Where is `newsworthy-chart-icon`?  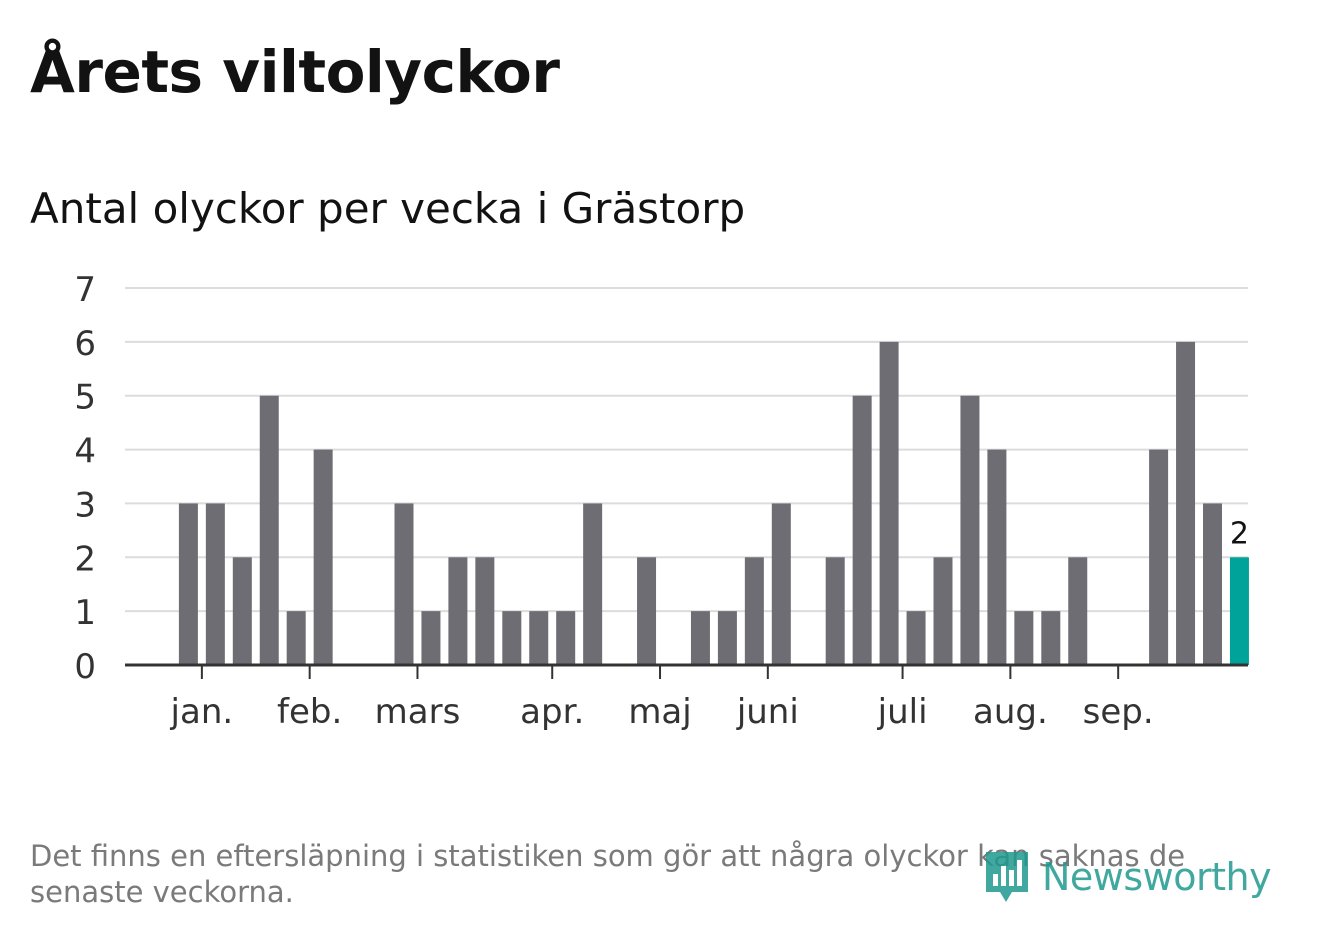
newsworthy-chart-icon is located at coordinates (1007, 877).